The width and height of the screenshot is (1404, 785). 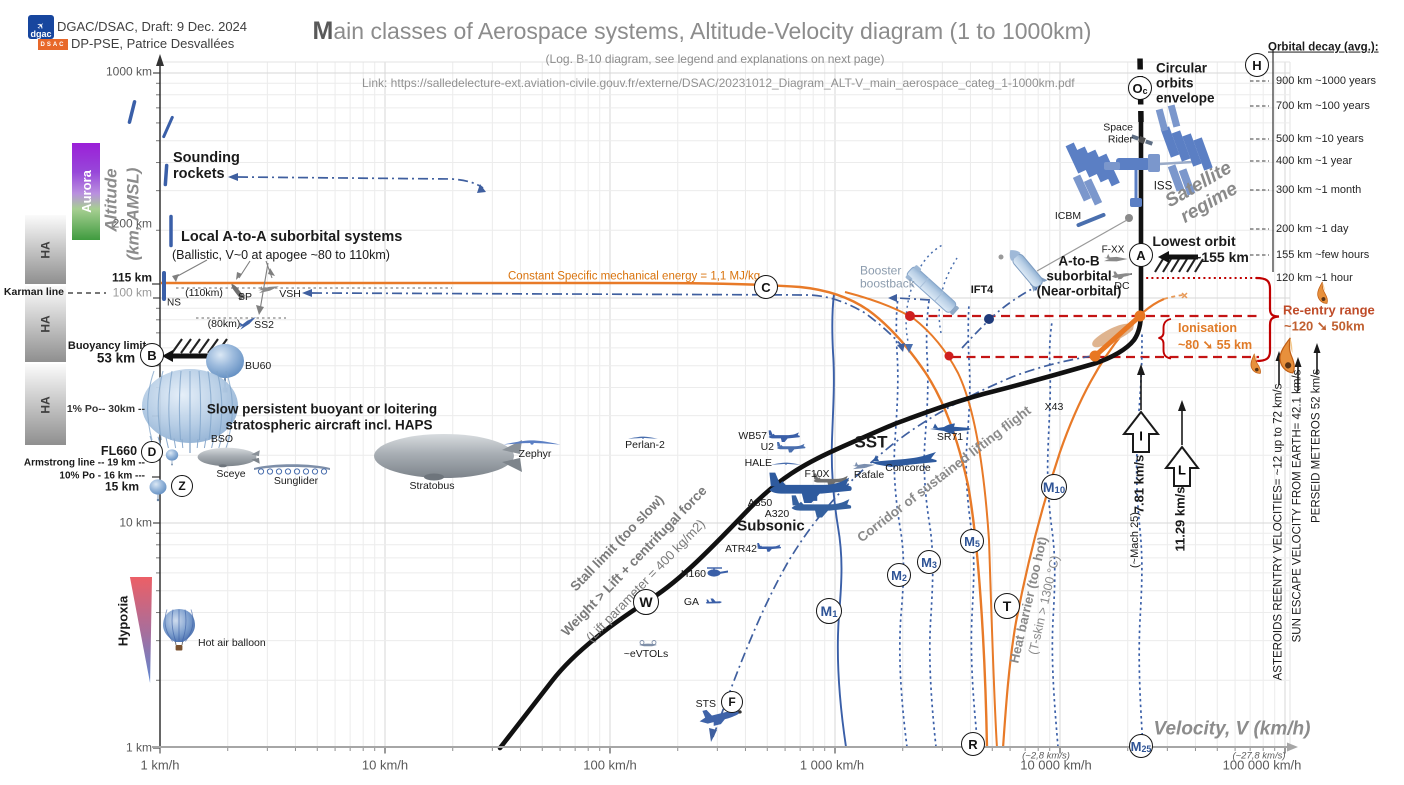 I want to click on x-note-1: (~27,8 km/s), so click(x=1259, y=756).